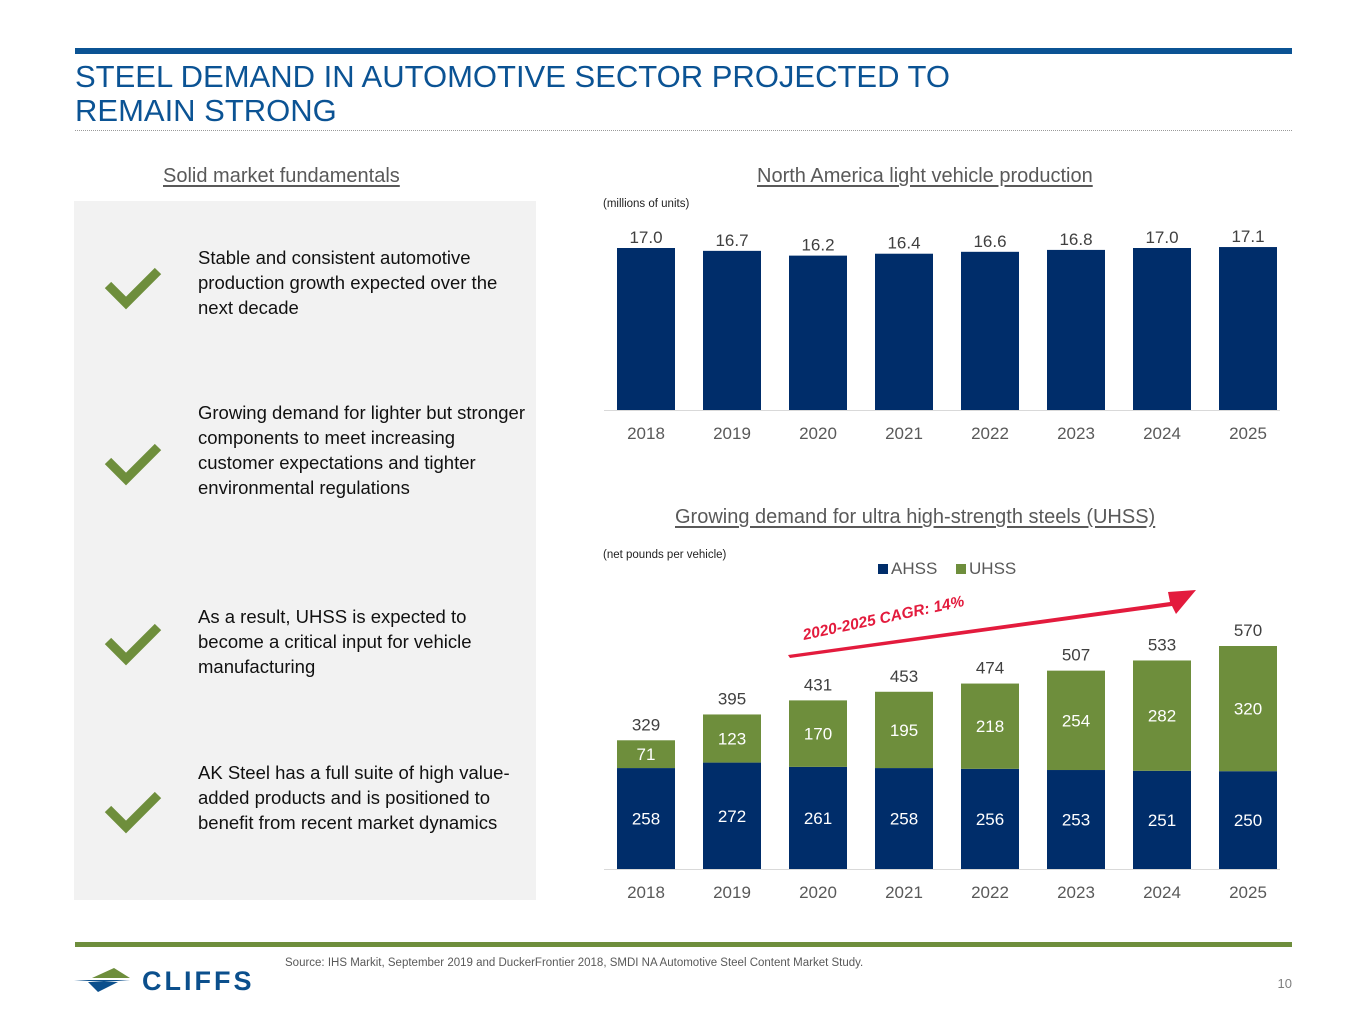  Describe the element at coordinates (1076, 433) in the screenshot. I see `x-tick-label-2023: 2023` at that location.